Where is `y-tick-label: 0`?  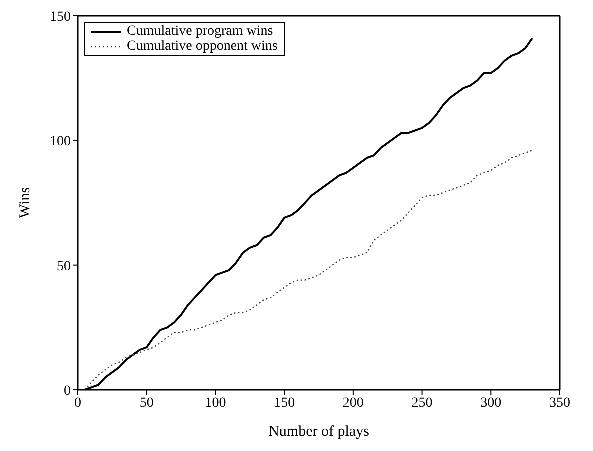 y-tick-label: 0 is located at coordinates (67, 391).